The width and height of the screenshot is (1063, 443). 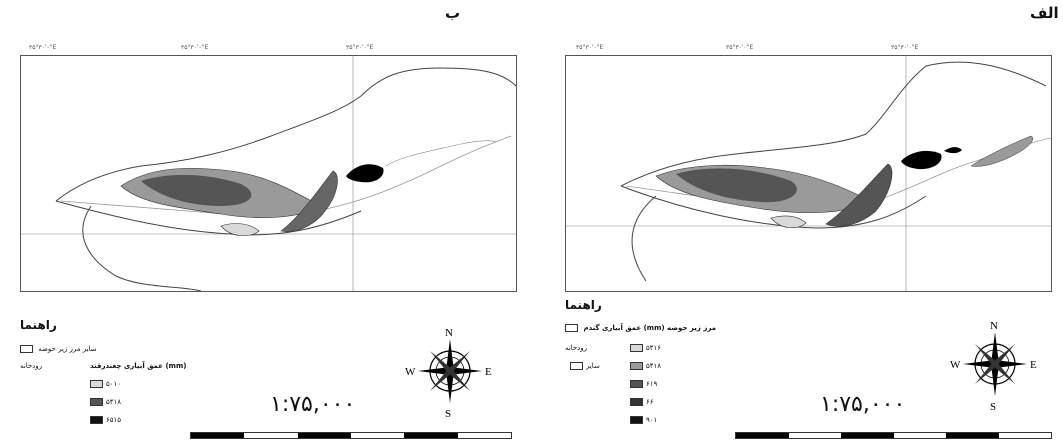 What do you see at coordinates (736, 185) in the screenshot?
I see `right-zone-dark` at bounding box center [736, 185].